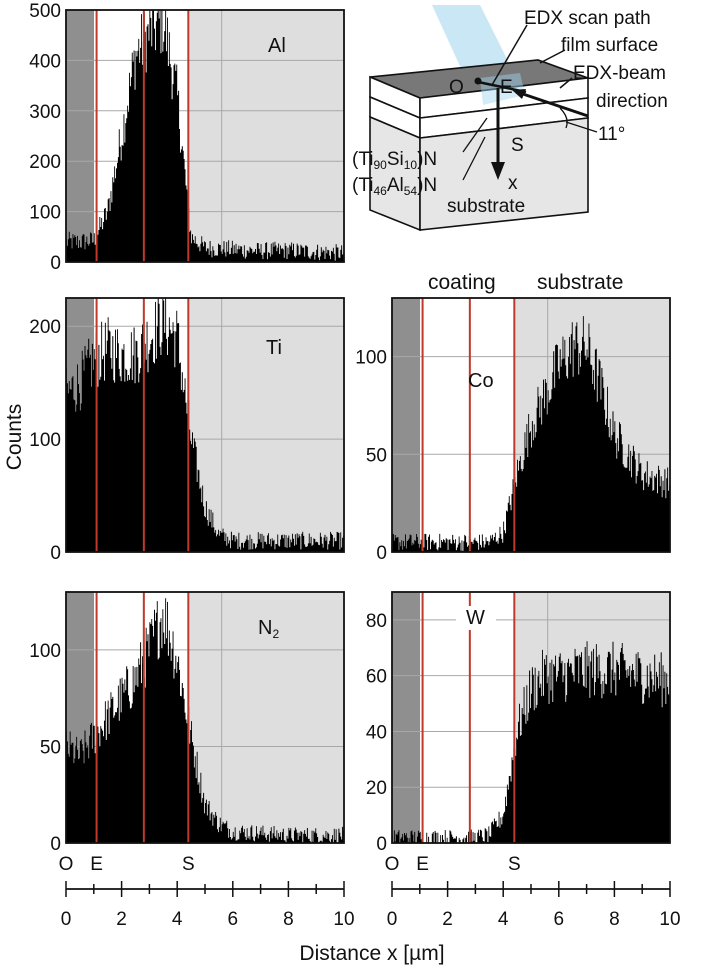 The width and height of the screenshot is (702, 975). What do you see at coordinates (533, 892) in the screenshot?
I see `x-axis-right: O E S 0 2 4 6 8 10` at bounding box center [533, 892].